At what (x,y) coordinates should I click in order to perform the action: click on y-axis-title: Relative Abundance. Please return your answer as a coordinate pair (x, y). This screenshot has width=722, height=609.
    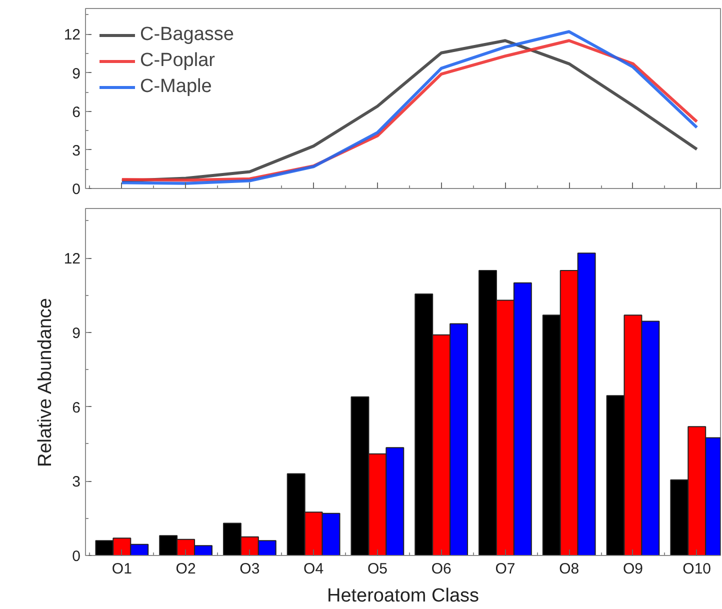
    Looking at the image, I should click on (45, 383).